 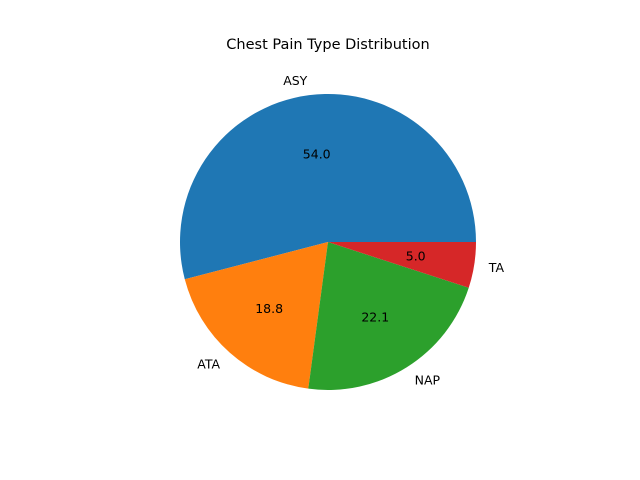 What do you see at coordinates (317, 153) in the screenshot?
I see `slice-value-asy: 54.0` at bounding box center [317, 153].